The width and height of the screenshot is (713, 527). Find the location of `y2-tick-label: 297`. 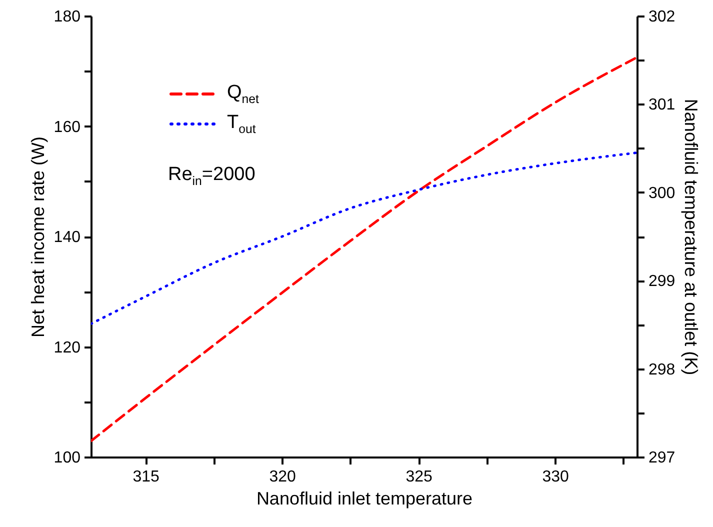

y2-tick-label: 297 is located at coordinates (662, 458).